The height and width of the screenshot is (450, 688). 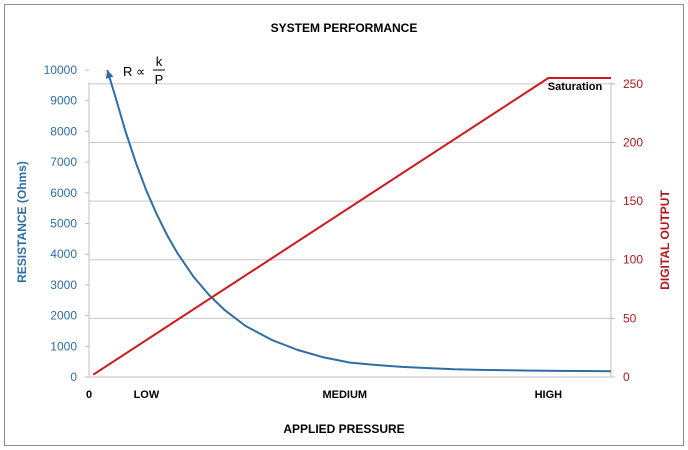 I want to click on left-tick-label: 3000, so click(x=63, y=285).